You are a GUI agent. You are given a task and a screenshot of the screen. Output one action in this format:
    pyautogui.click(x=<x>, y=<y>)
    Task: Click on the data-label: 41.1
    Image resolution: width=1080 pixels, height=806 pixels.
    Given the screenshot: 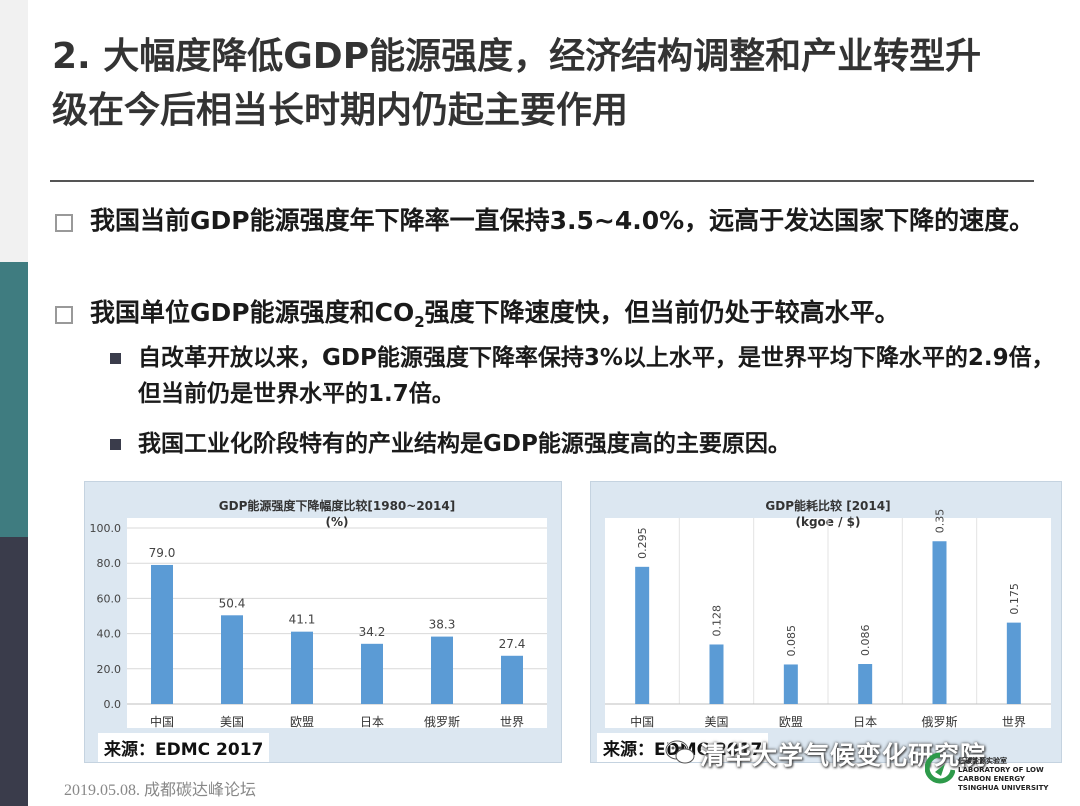 What is the action you would take?
    pyautogui.click(x=302, y=620)
    